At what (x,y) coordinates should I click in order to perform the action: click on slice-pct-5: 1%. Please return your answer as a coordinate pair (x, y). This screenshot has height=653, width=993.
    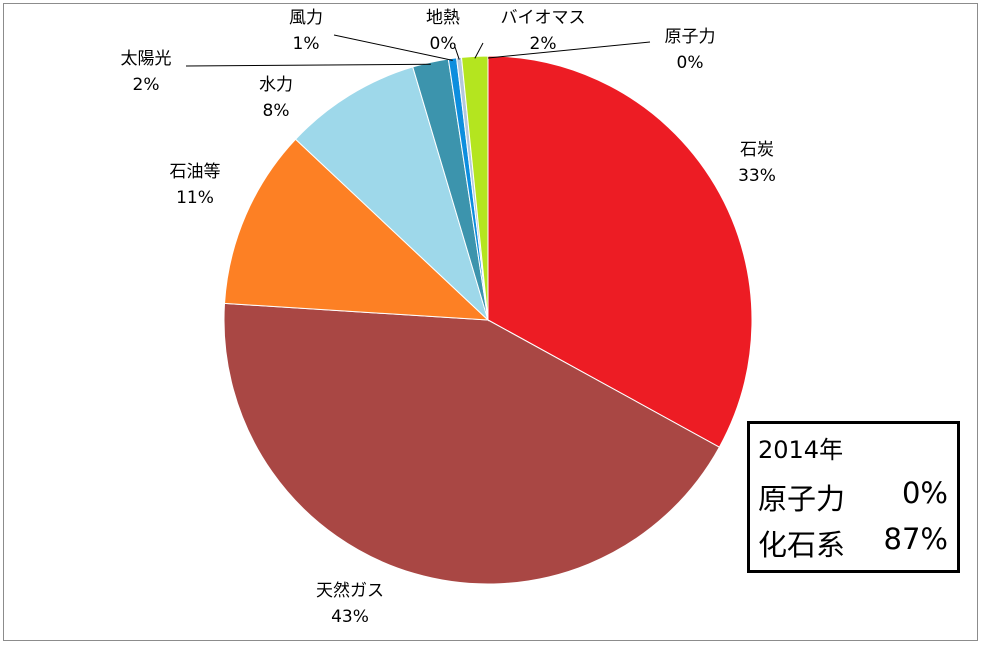
    Looking at the image, I should click on (306, 44).